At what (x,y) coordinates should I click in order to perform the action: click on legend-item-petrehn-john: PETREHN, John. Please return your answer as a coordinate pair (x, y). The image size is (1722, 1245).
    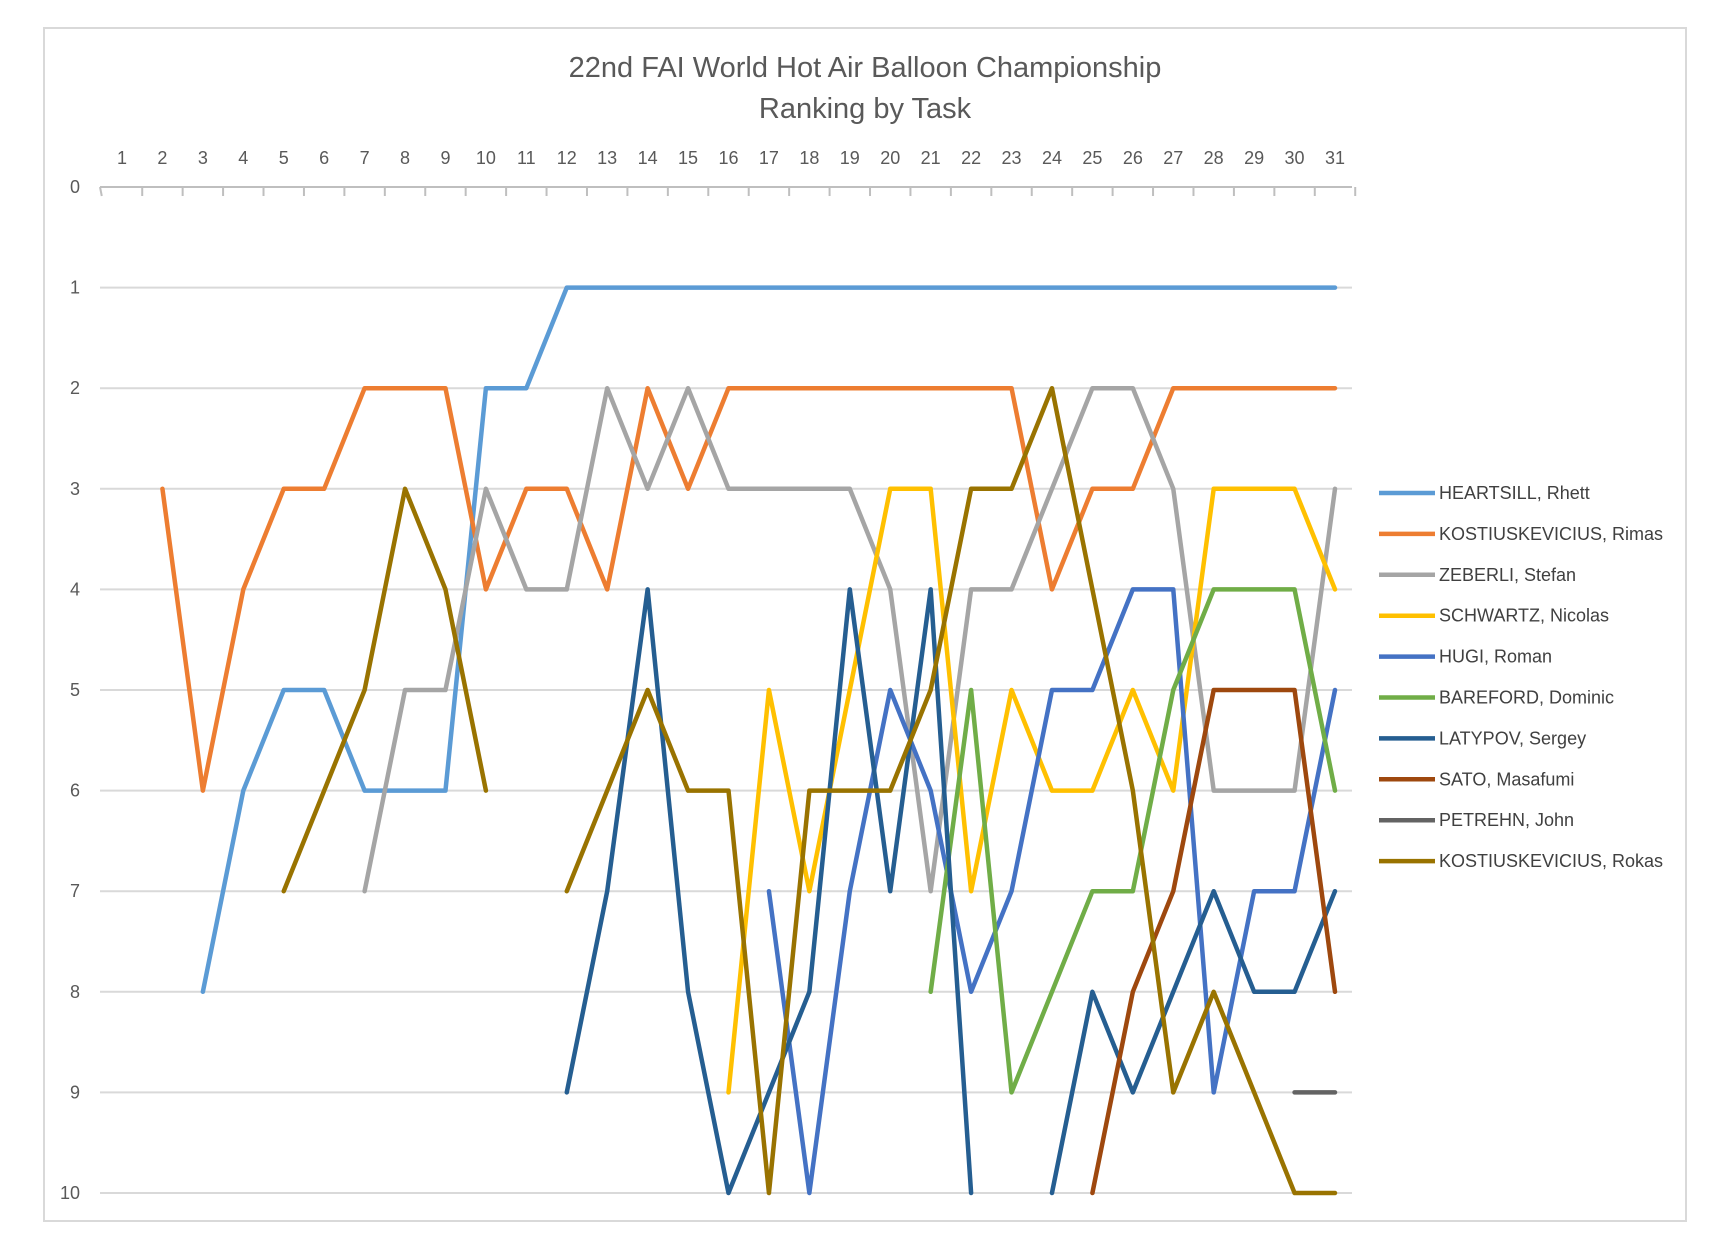
    Looking at the image, I should click on (1476, 820).